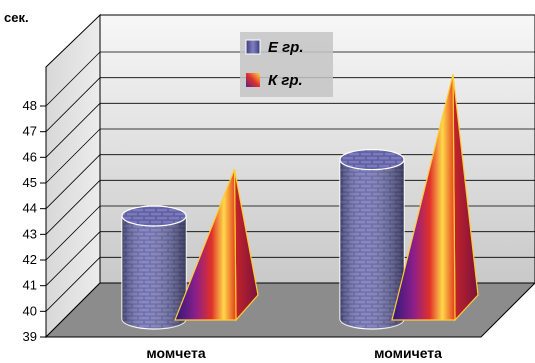  Describe the element at coordinates (408, 353) in the screenshot. I see `category-label-1: момичета` at that location.